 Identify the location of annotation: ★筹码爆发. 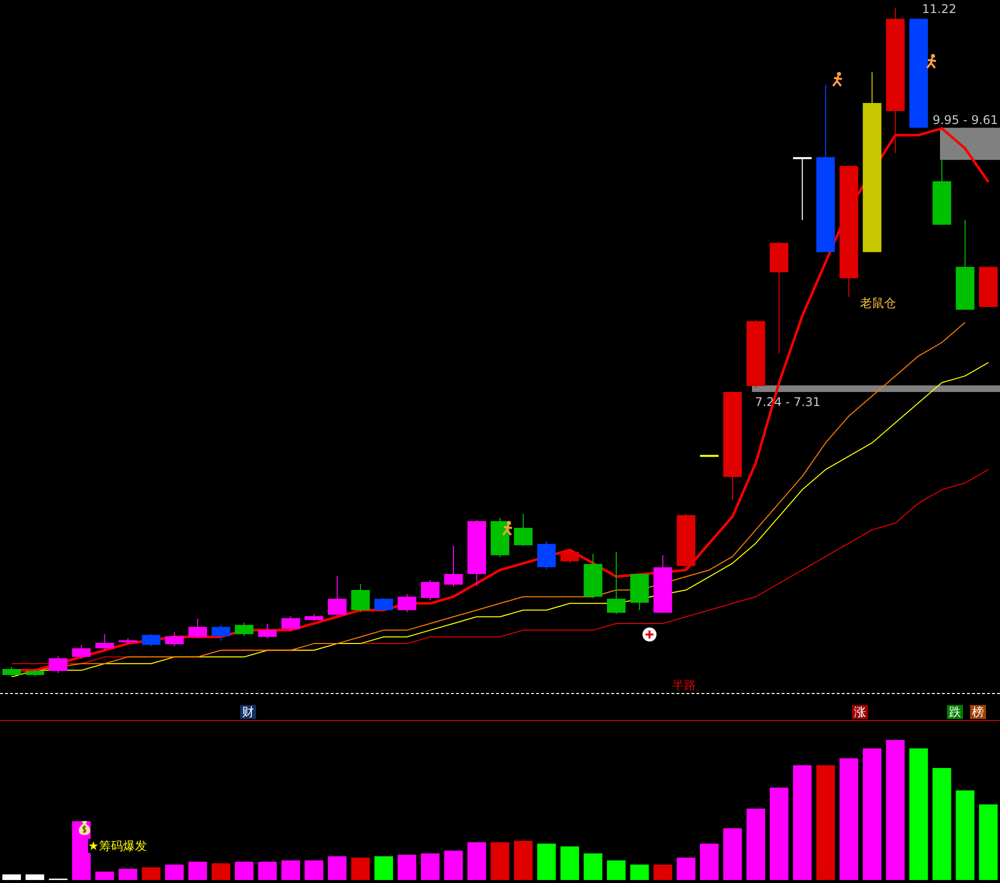
(117, 846).